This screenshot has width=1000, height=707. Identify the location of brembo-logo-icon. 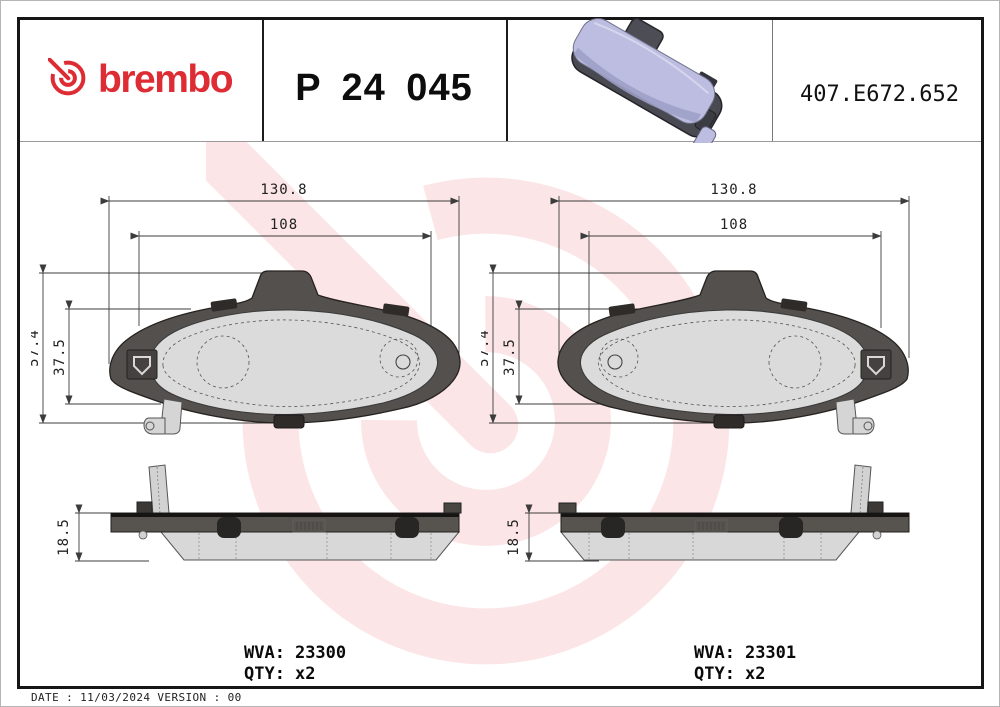
(67, 77).